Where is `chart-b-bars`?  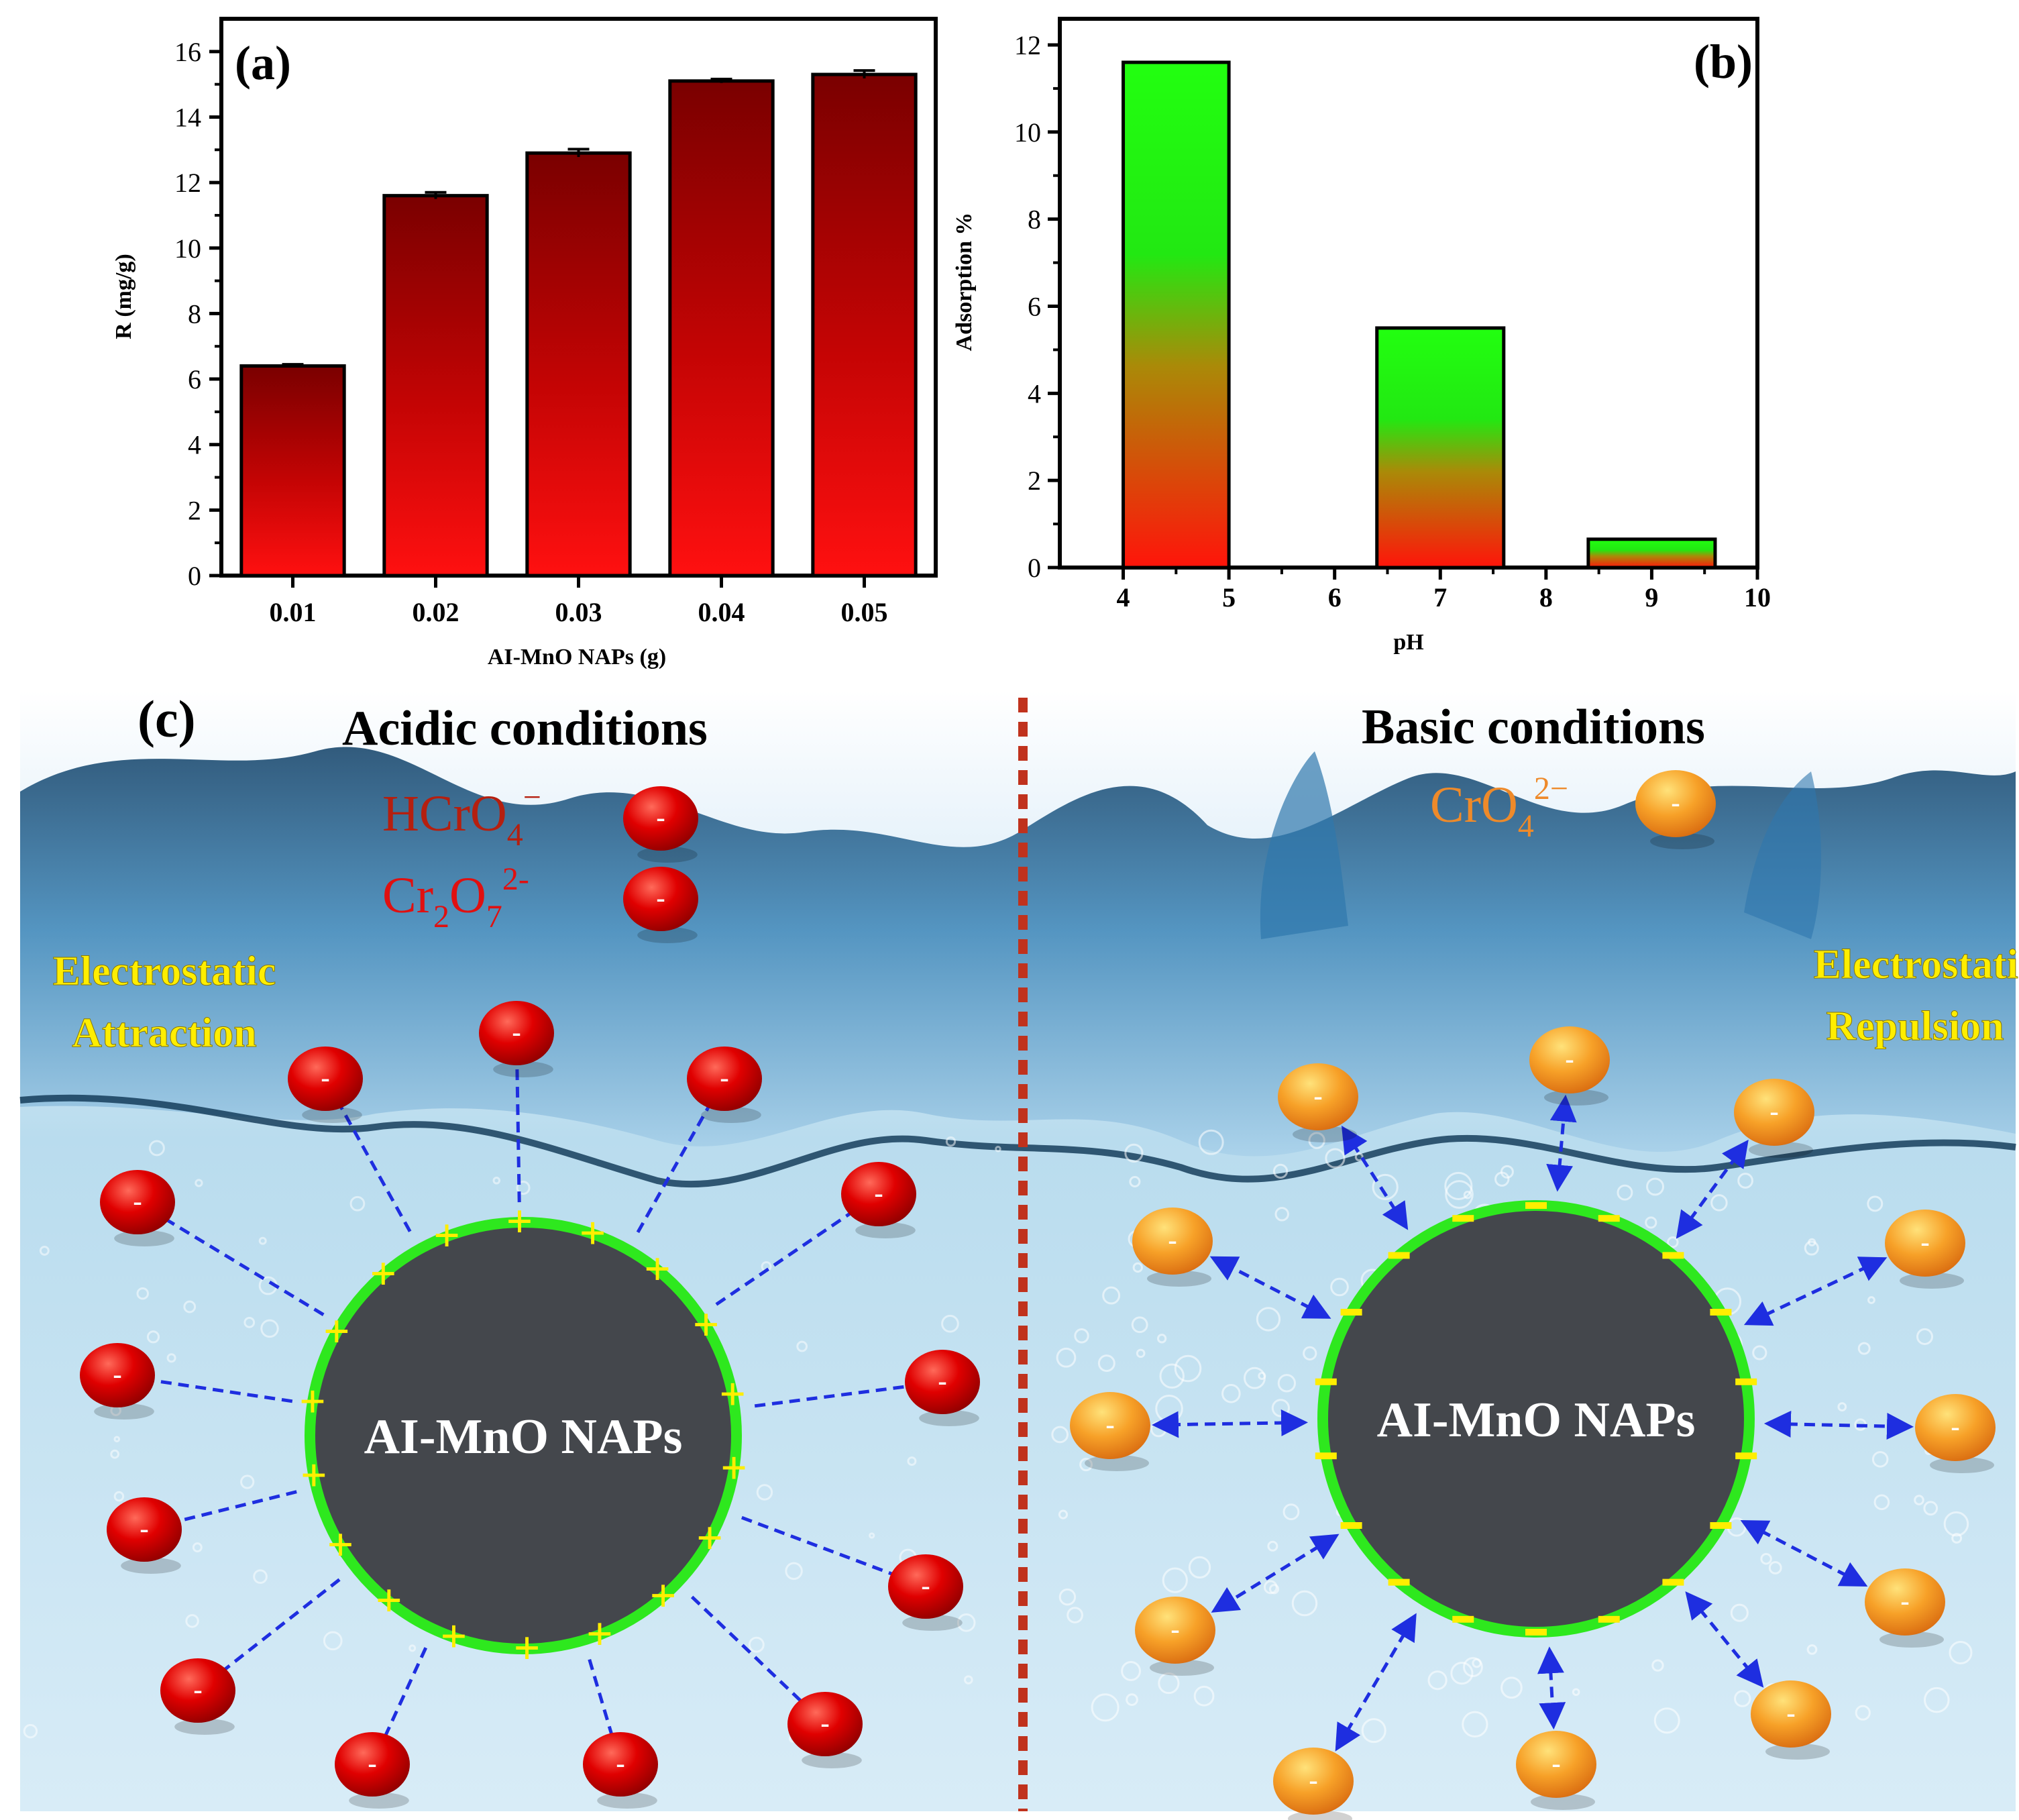
chart-b-bars is located at coordinates (1419, 315).